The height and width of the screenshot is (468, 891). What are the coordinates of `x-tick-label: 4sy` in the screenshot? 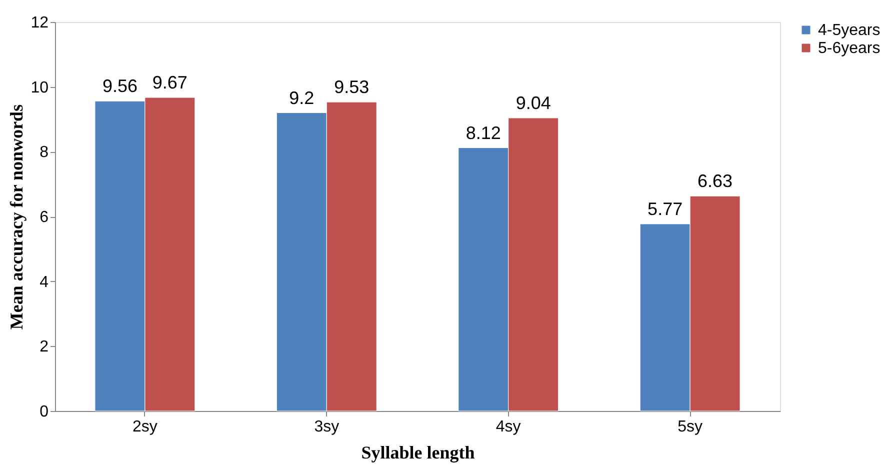 It's located at (508, 427).